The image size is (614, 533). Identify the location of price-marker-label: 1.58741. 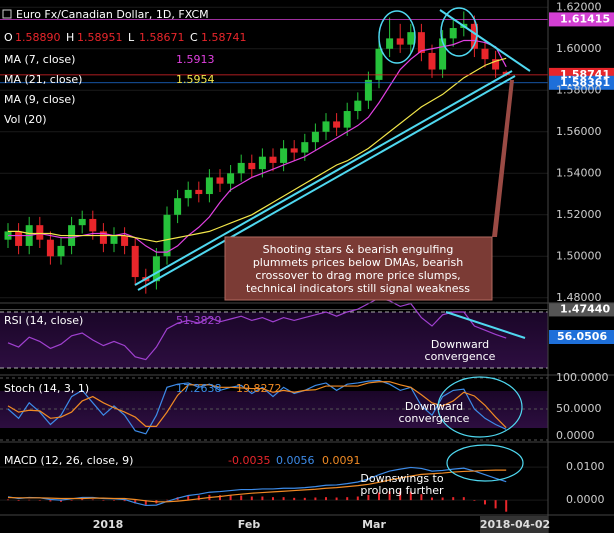
(585, 74).